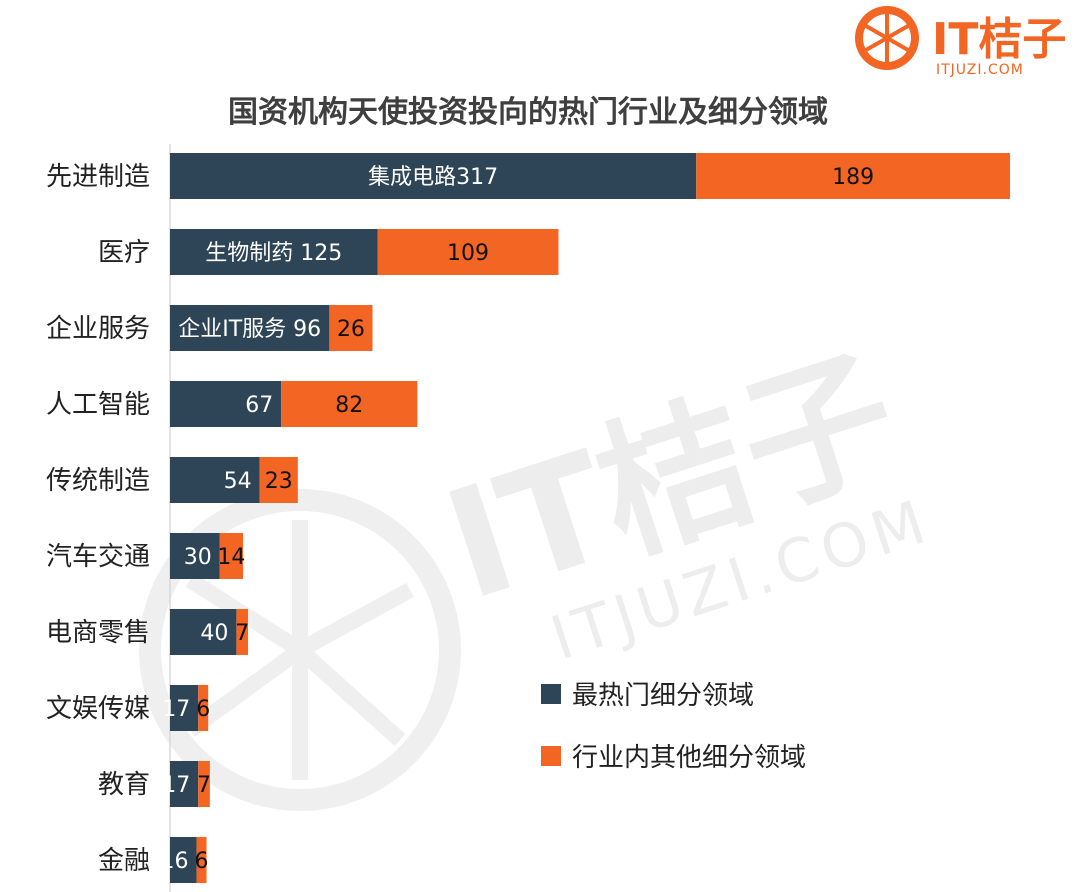 The image size is (1080, 892). I want to click on bar-hot-label: 生物制药 125, so click(273, 253).